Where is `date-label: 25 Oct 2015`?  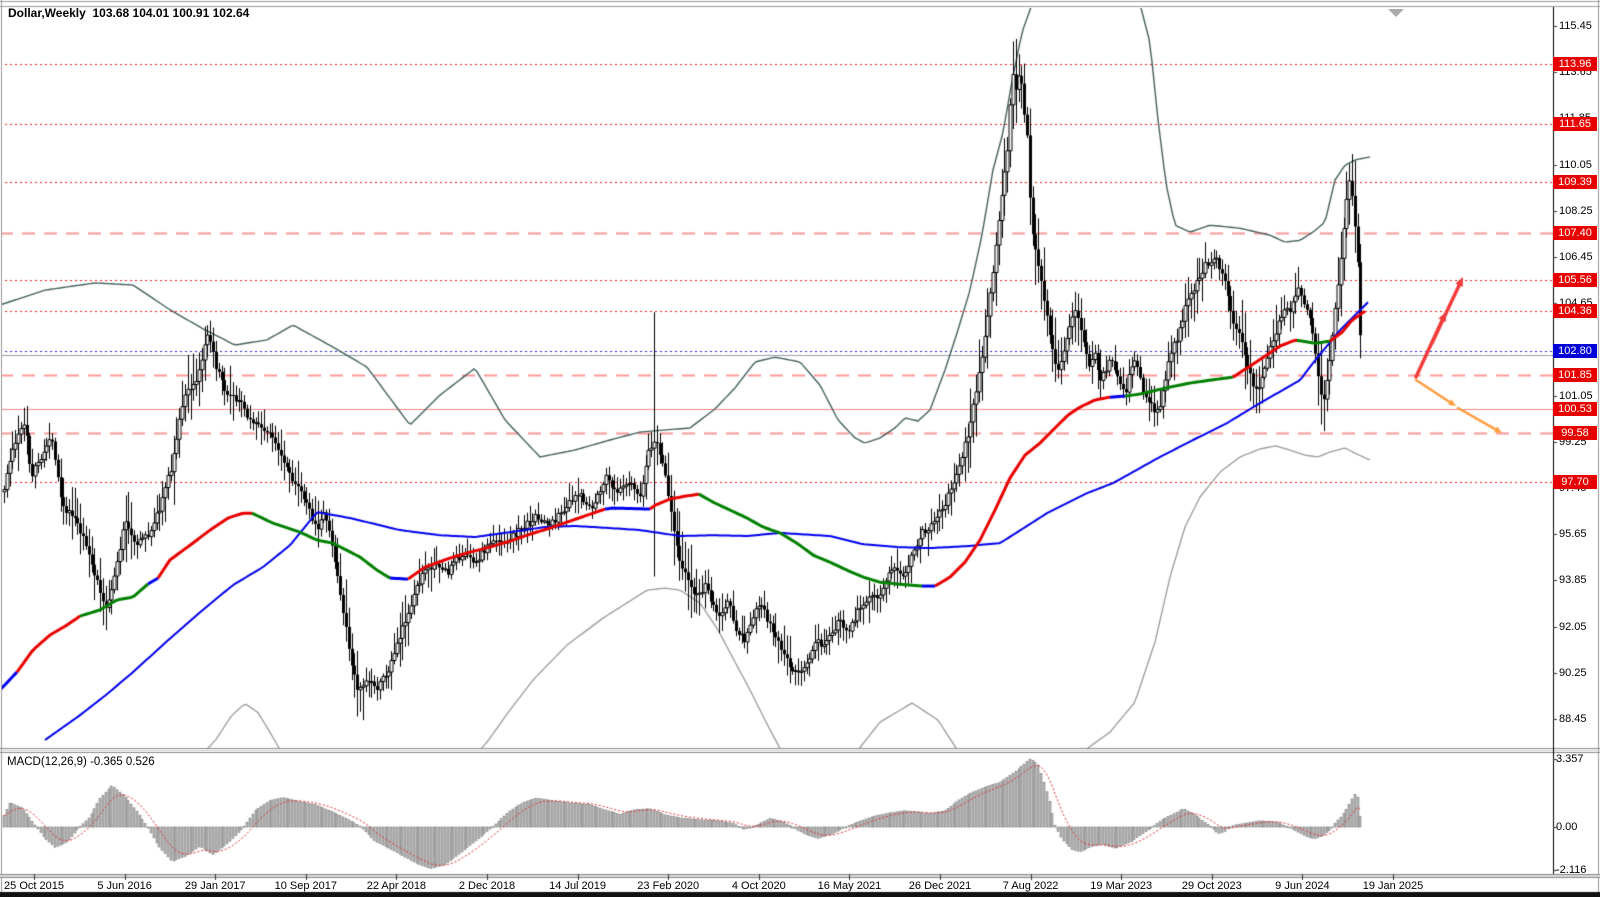 date-label: 25 Oct 2015 is located at coordinates (34, 886).